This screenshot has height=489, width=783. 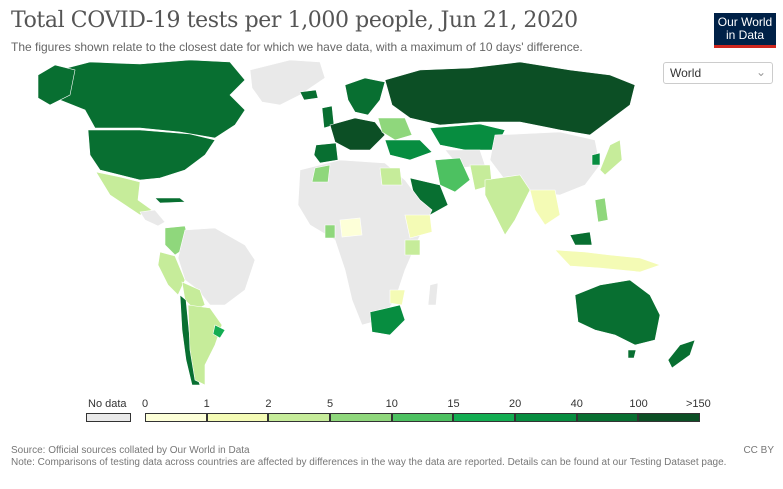 What do you see at coordinates (408, 150) in the screenshot?
I see `country-turkey` at bounding box center [408, 150].